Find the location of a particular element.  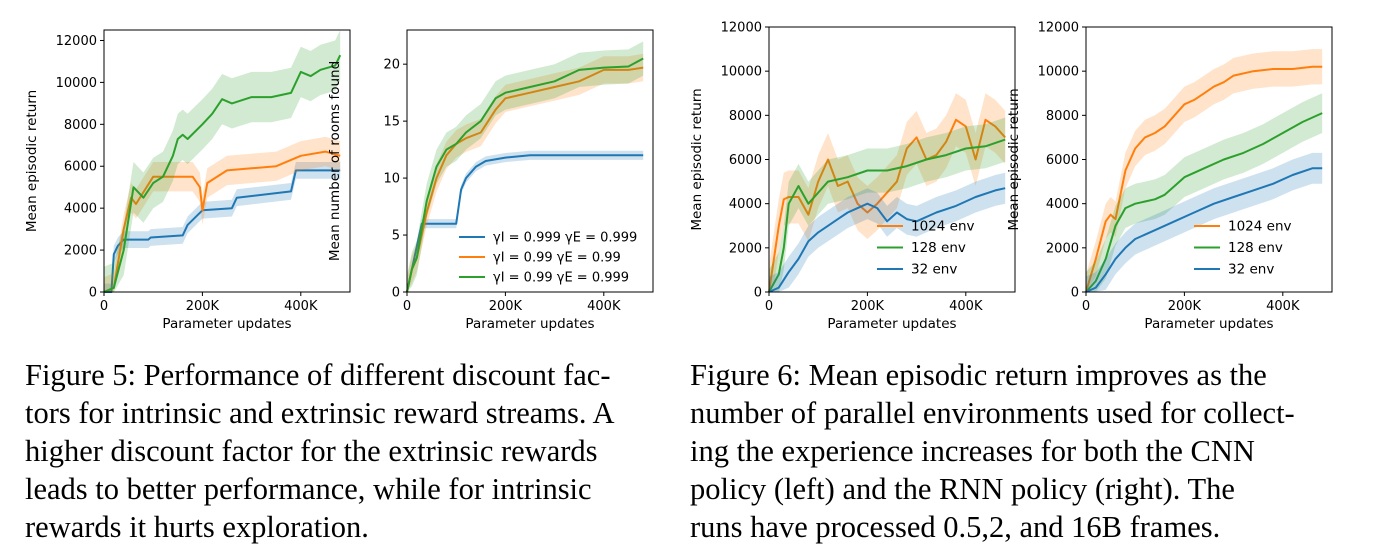

legend-label: γI = 0.99 γE = 0.99 is located at coordinates (557, 258).